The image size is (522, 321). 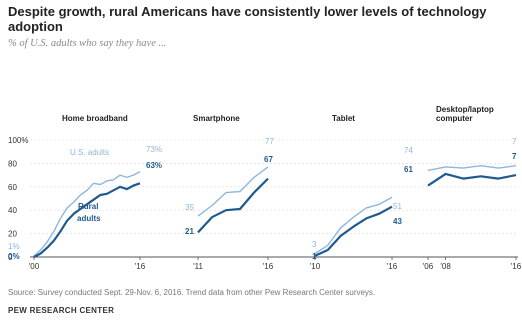 I want to click on data-label: Rural, so click(x=88, y=206).